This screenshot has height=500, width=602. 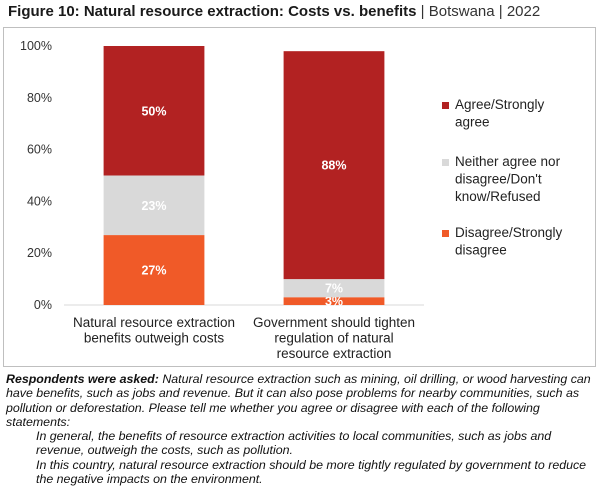 I want to click on category-label: resource extraction, so click(x=334, y=353).